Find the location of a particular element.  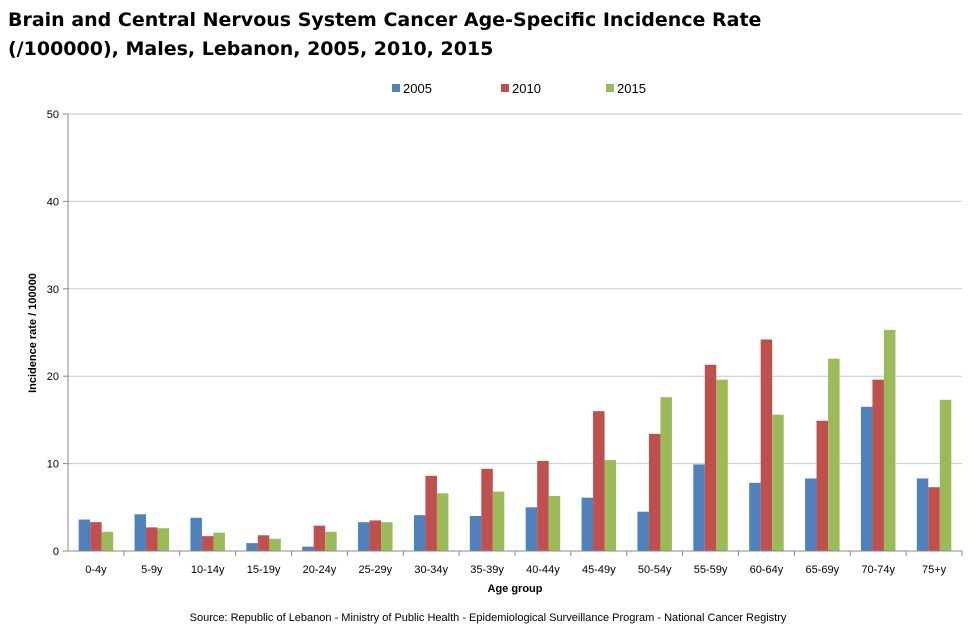

x-tick-label: 15-19y is located at coordinates (264, 570).